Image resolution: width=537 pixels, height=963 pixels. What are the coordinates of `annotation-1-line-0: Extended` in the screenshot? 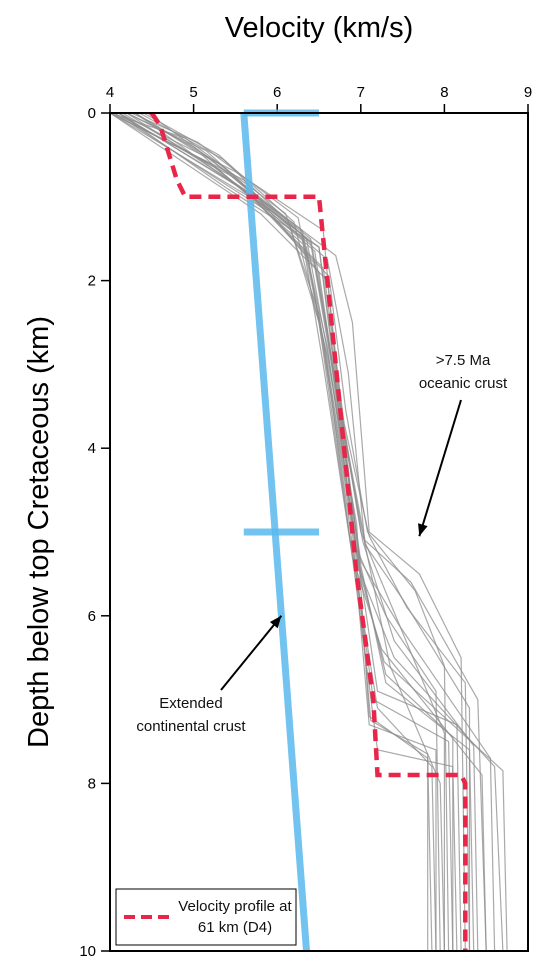 It's located at (190, 703).